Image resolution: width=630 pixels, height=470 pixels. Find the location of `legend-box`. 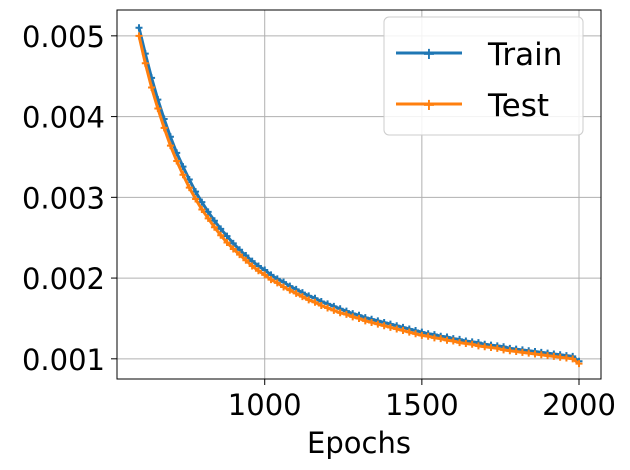

legend-box is located at coordinates (483, 76).